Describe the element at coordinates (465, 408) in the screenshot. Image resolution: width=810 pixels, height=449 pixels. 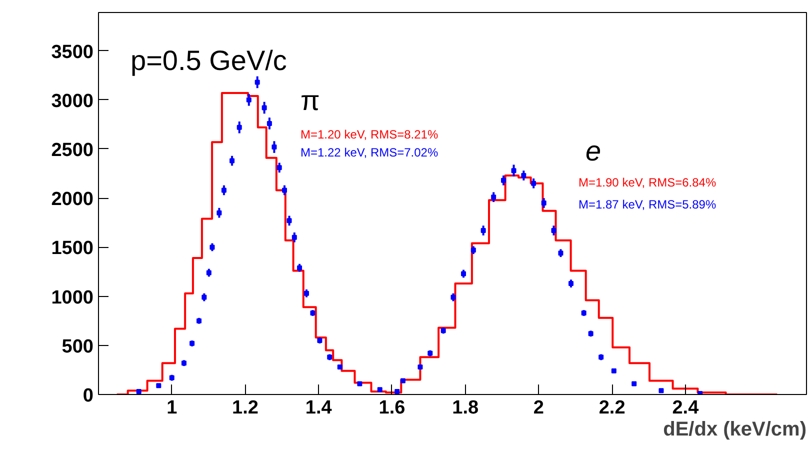
I see `x-tick-label: 1.8` at that location.